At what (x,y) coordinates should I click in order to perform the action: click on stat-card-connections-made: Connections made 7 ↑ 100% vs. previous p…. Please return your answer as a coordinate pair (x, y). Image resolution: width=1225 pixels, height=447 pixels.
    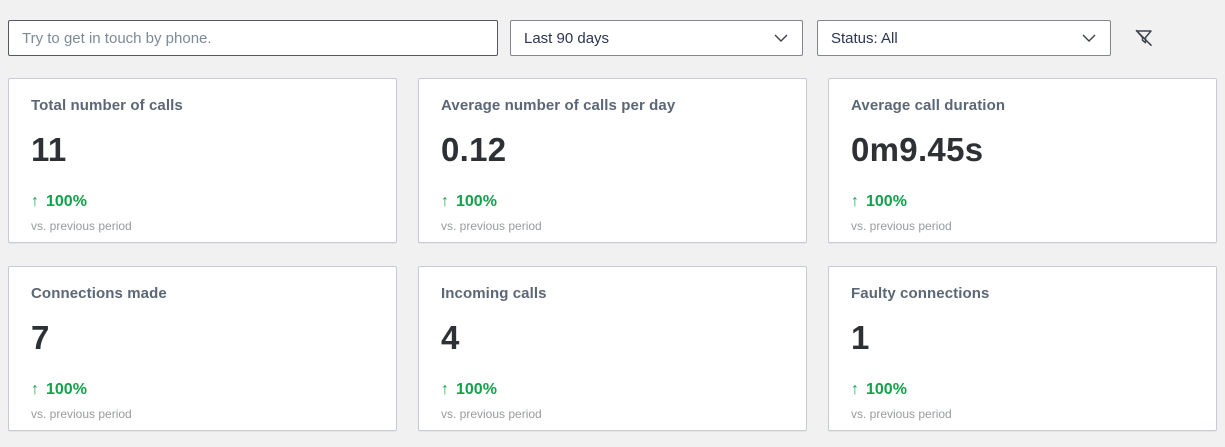
    Looking at the image, I should click on (202, 348).